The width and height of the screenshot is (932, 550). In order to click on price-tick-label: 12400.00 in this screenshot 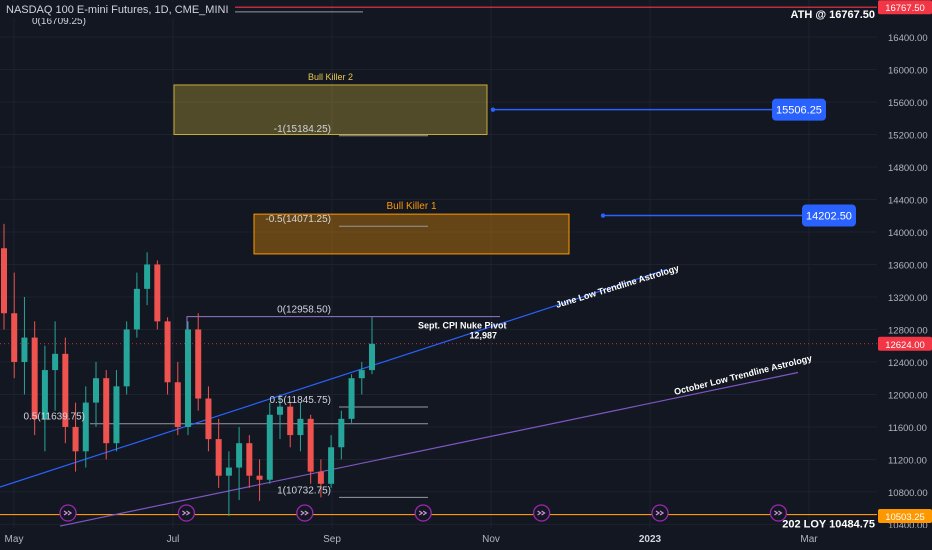, I will do `click(908, 363)`.